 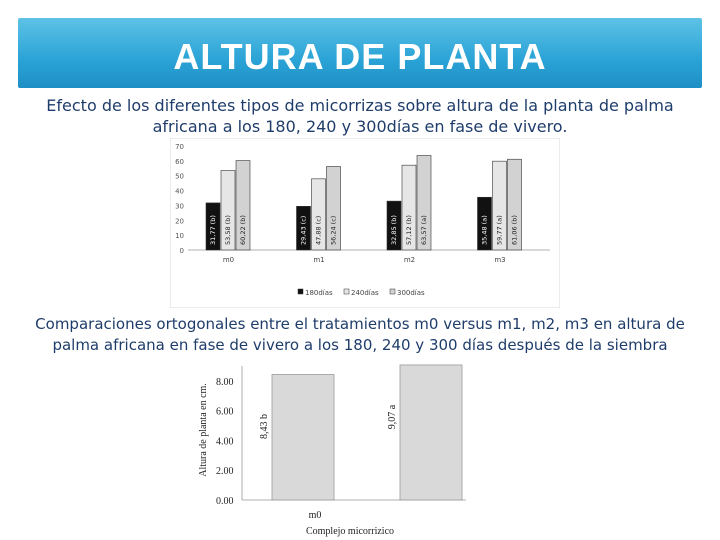 What do you see at coordinates (500, 230) in the screenshot?
I see `bar-data-label: 59,77 (a)` at bounding box center [500, 230].